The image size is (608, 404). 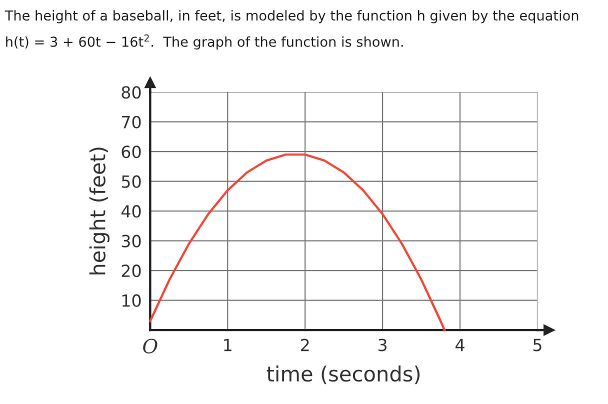 What do you see at coordinates (150, 346) in the screenshot?
I see `x-tick-label: O` at bounding box center [150, 346].